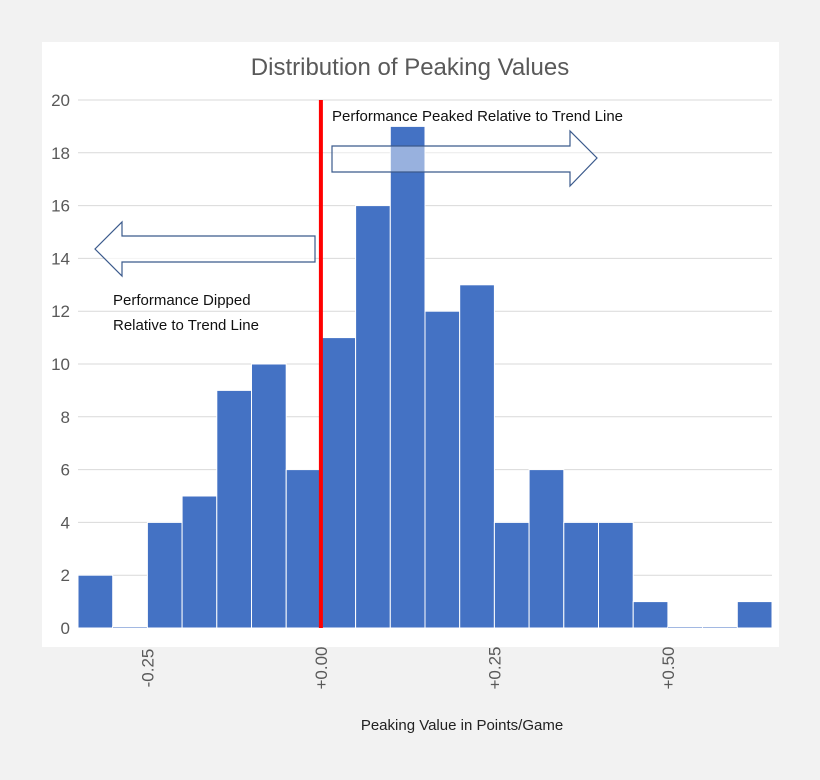 This screenshot has width=820, height=780. I want to click on chart-title: Distribution of Peaking Values, so click(410, 67).